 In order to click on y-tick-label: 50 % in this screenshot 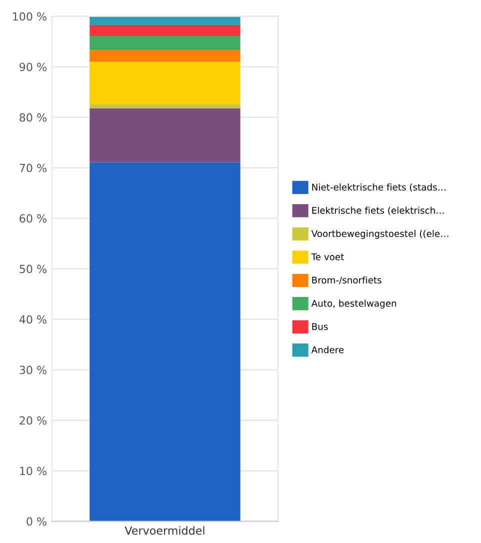, I will do `click(33, 269)`.